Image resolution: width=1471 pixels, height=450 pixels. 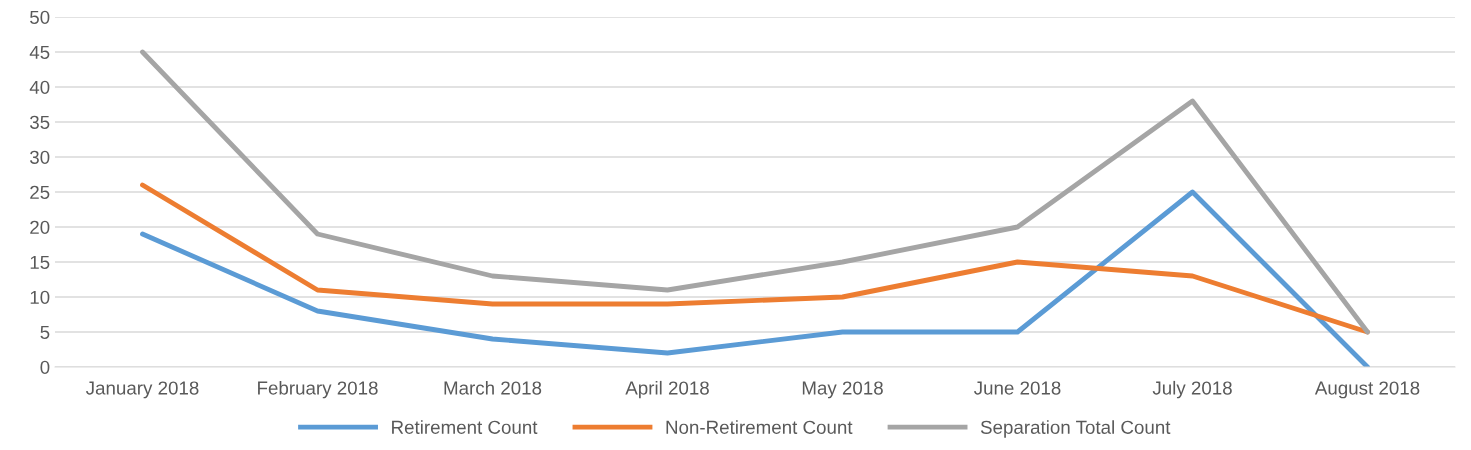 What do you see at coordinates (39, 52) in the screenshot?
I see `y-tick-label: 45` at bounding box center [39, 52].